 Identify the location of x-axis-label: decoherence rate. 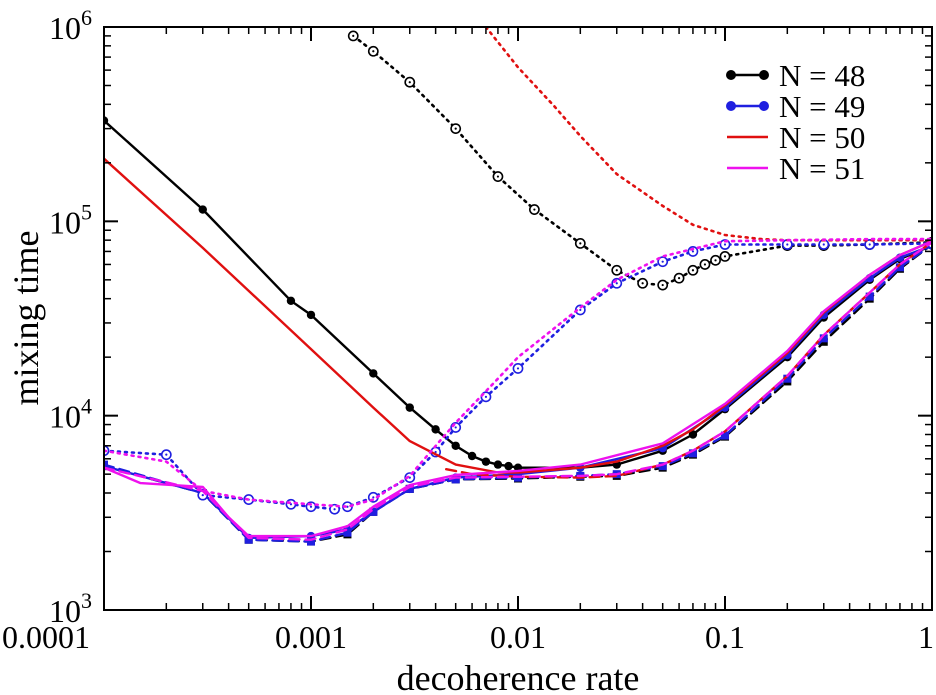
(518, 676).